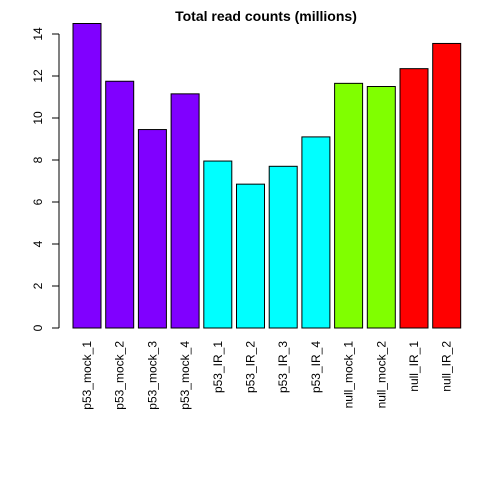 Image resolution: width=504 pixels, height=504 pixels. Describe the element at coordinates (38, 243) in the screenshot. I see `y-tick-label: 4` at that location.